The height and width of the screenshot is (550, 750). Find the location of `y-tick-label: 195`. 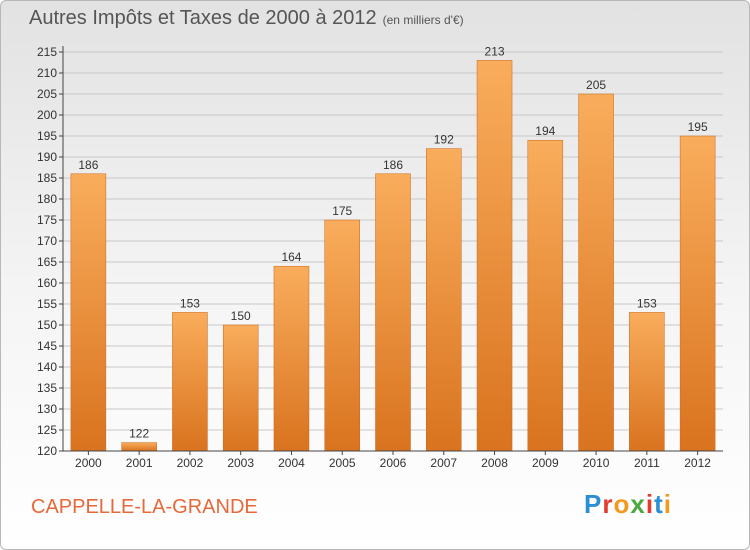

y-tick-label: 195 is located at coordinates (47, 136).